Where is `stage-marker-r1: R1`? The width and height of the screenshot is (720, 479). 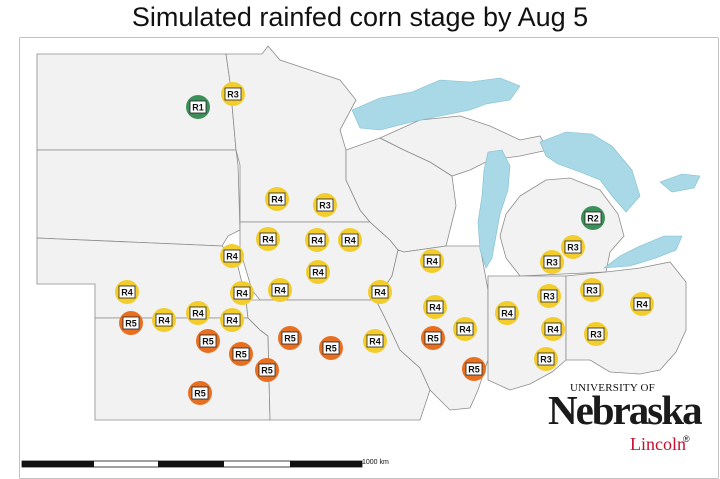
stage-marker-r1: R1 is located at coordinates (198, 107).